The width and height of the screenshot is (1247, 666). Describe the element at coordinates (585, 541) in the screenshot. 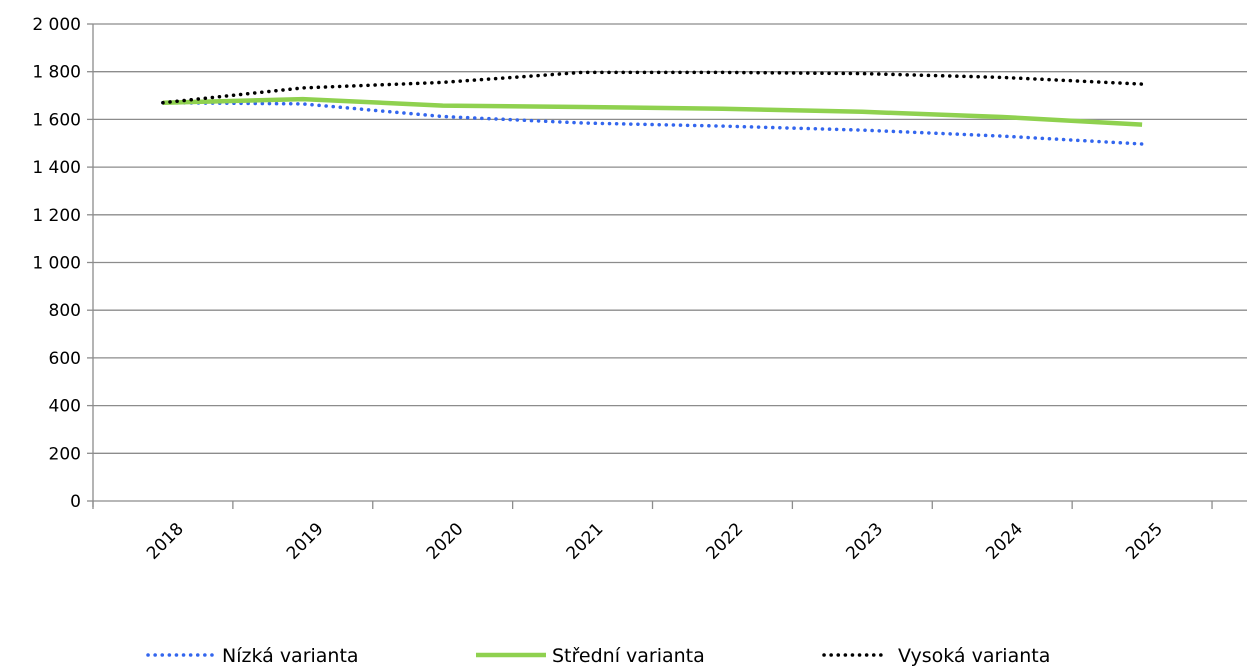

I see `x-tick-label: 2021` at that location.